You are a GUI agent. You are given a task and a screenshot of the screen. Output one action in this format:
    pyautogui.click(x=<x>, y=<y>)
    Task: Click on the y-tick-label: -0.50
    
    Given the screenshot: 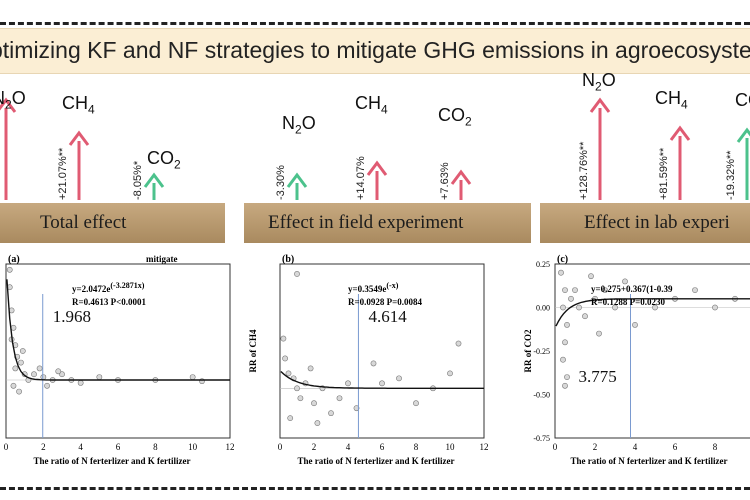 What is the action you would take?
    pyautogui.click(x=541, y=395)
    